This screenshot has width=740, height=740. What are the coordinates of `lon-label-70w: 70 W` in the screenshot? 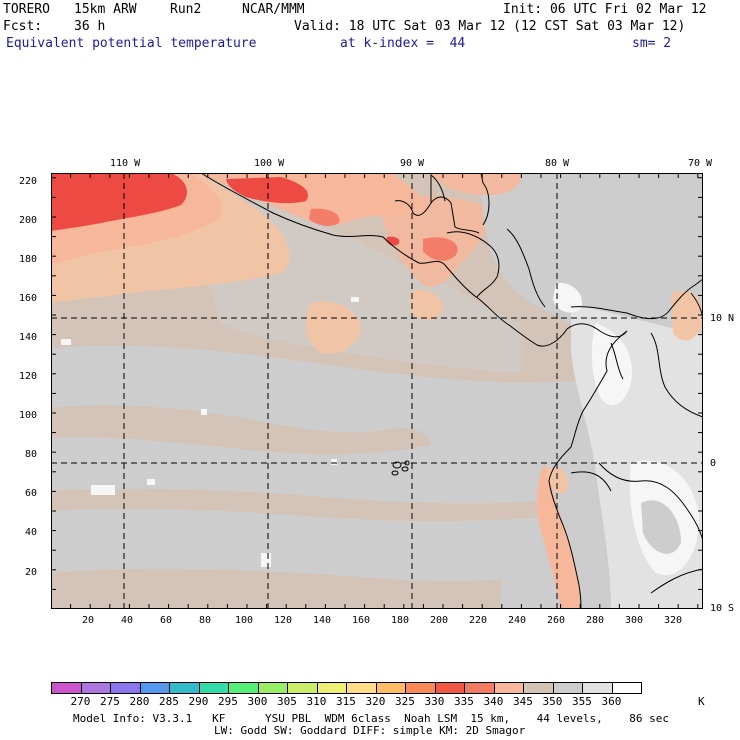 It's located at (700, 163).